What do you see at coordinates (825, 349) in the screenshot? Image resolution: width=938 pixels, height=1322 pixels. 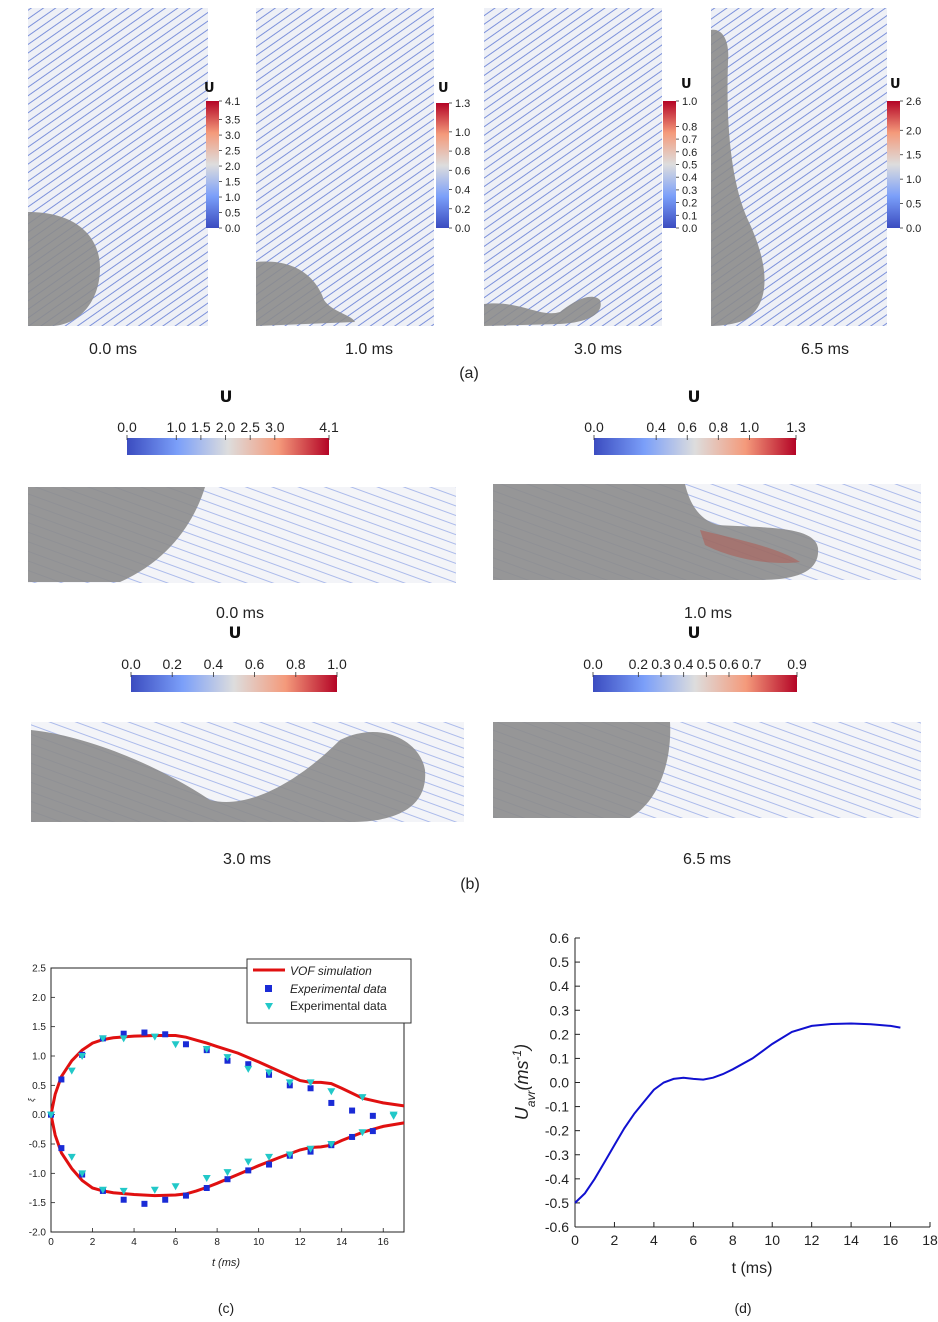 I see `time-label: 6.5 ms` at bounding box center [825, 349].